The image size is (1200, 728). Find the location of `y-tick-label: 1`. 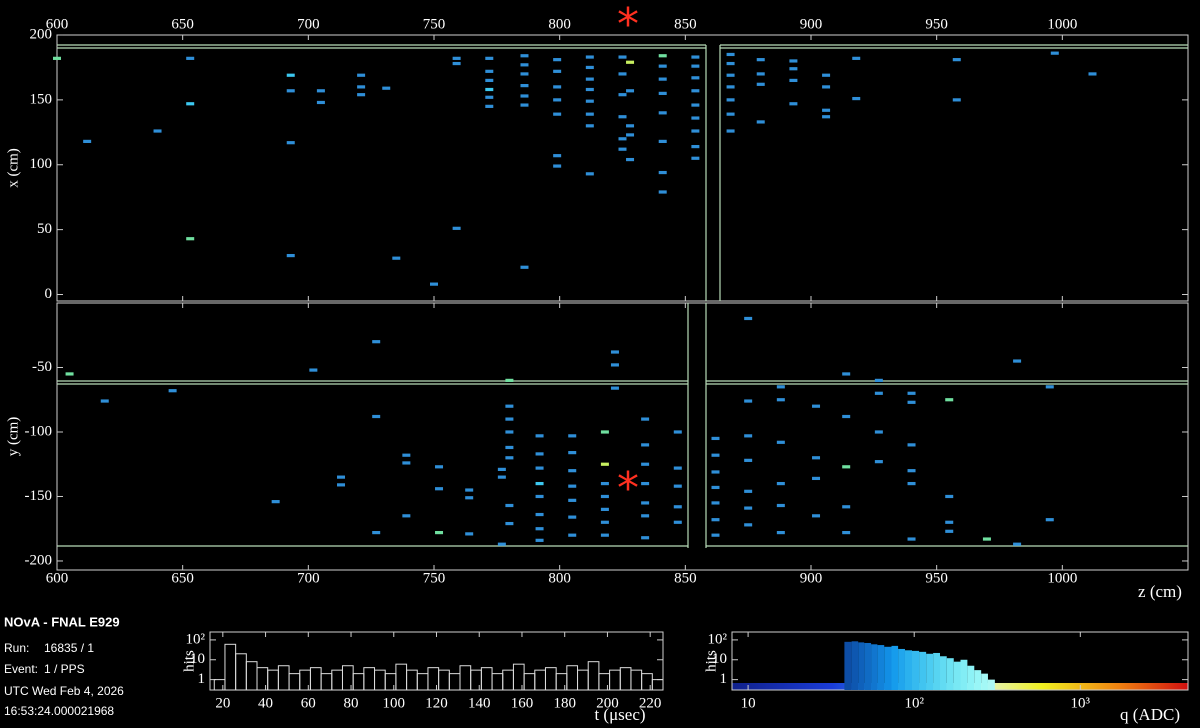

y-tick-label: 1 is located at coordinates (724, 679).